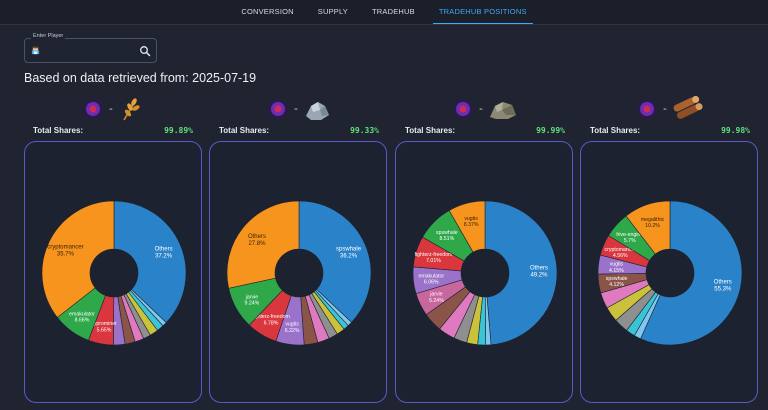 Image resolution: width=768 pixels, height=410 pixels. I want to click on slice-value-label: 27.8%, so click(257, 244).